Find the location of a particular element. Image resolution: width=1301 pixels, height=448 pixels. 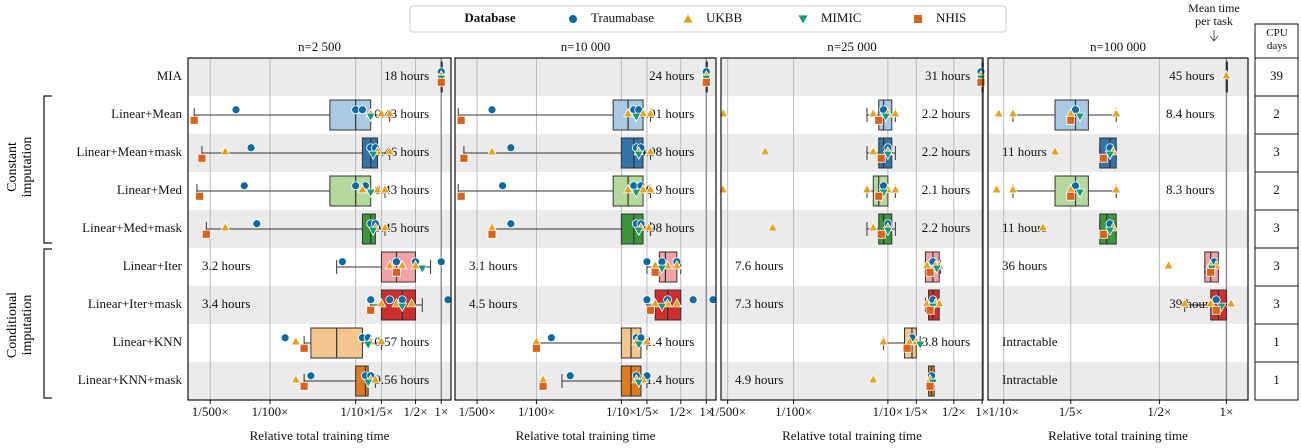

time-label: 8.4 hours is located at coordinates (1190, 113).